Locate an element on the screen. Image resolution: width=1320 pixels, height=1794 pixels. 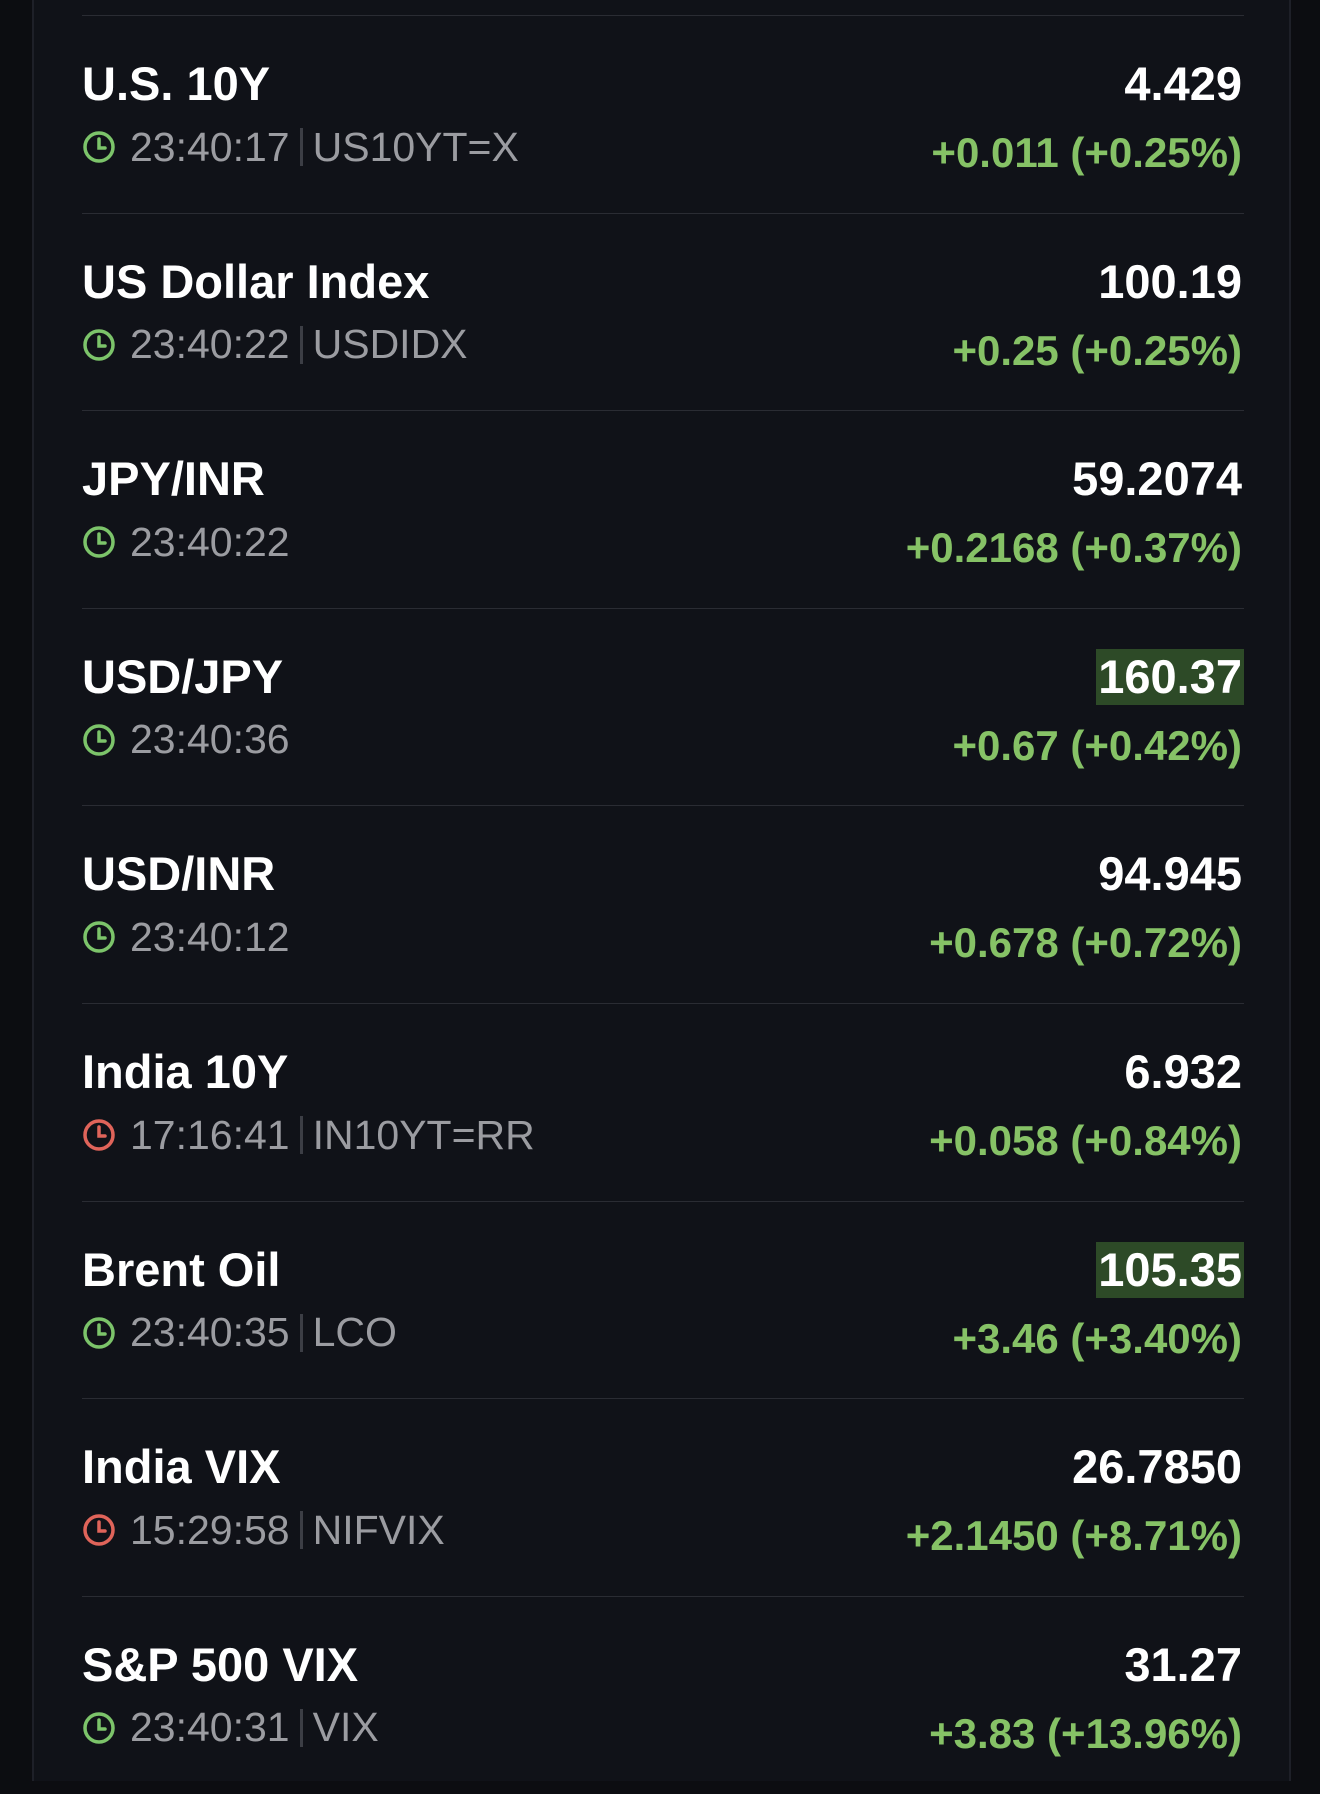
update-time: 23:40:35 is located at coordinates (210, 1332).